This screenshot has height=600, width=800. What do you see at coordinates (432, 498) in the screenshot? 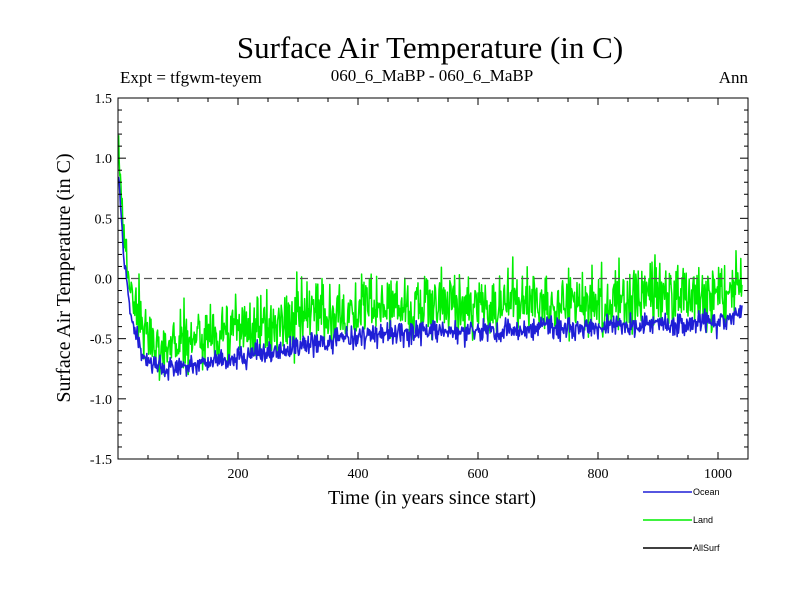
I see `x-axis-label: Time (in years since start)` at bounding box center [432, 498].